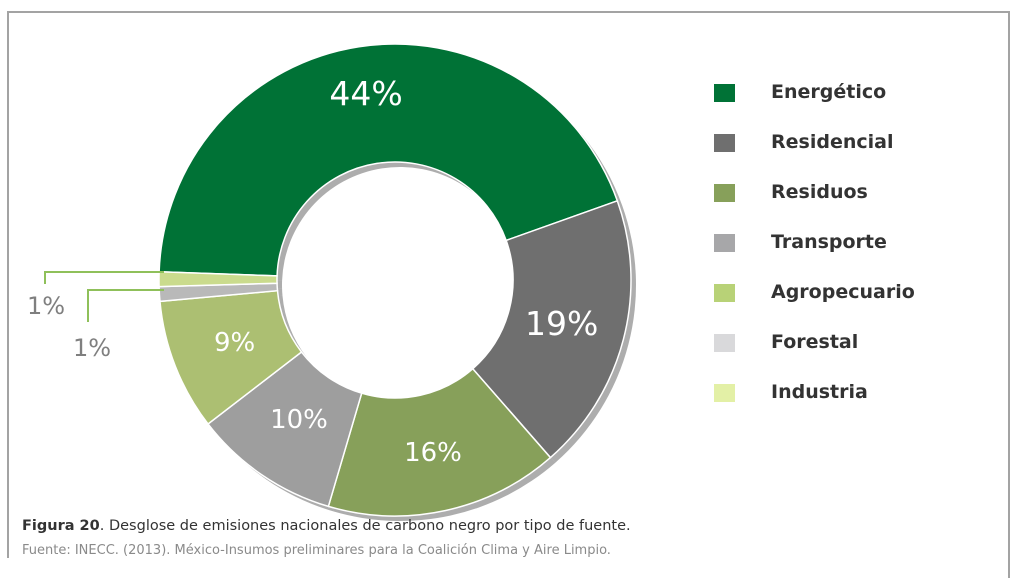 This screenshot has height=579, width=1011. Describe the element at coordinates (234, 343) in the screenshot. I see `data-label-agropecuario: 9%` at that location.